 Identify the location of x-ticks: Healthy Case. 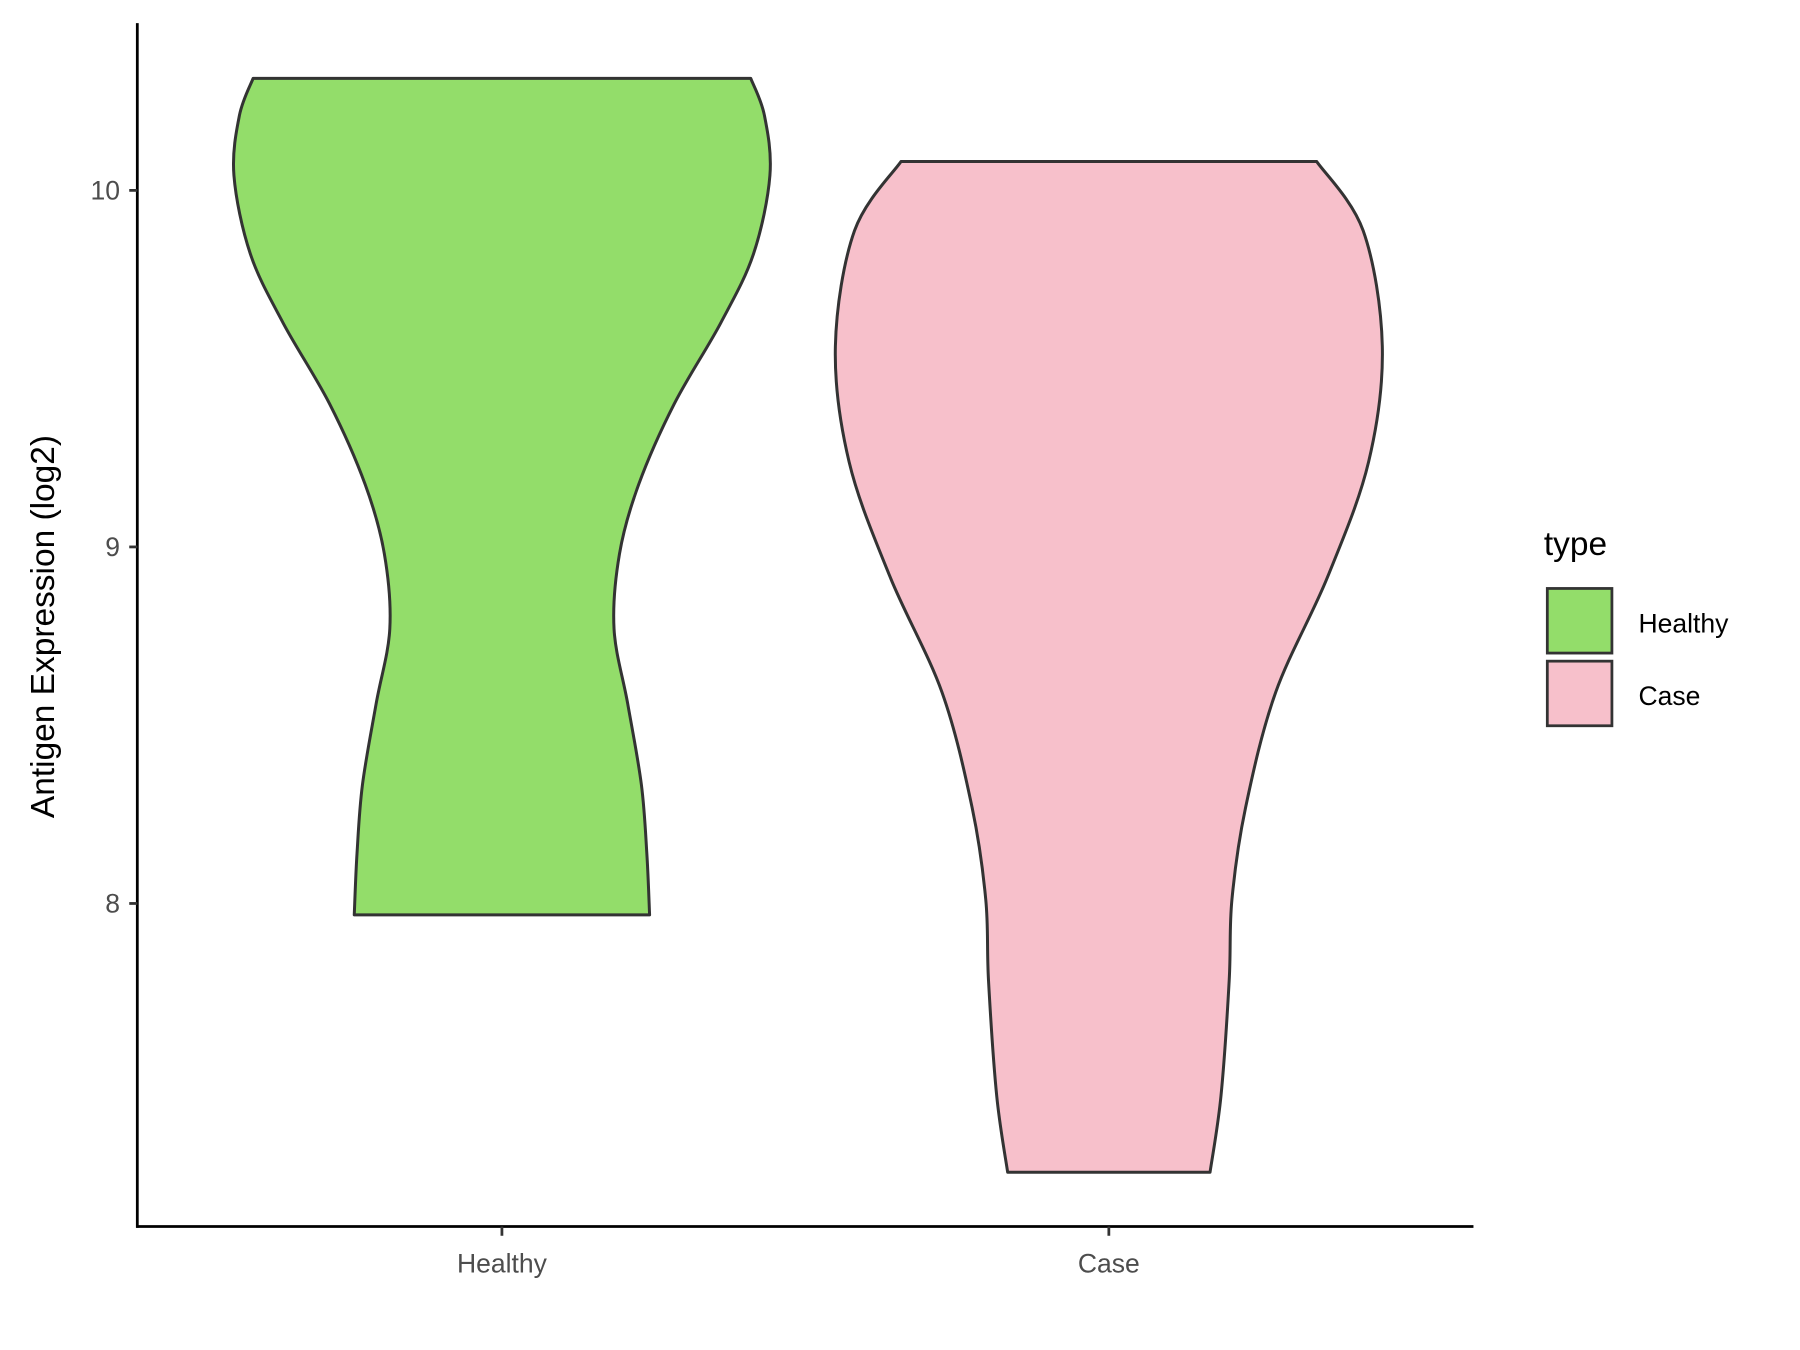
(798, 1252).